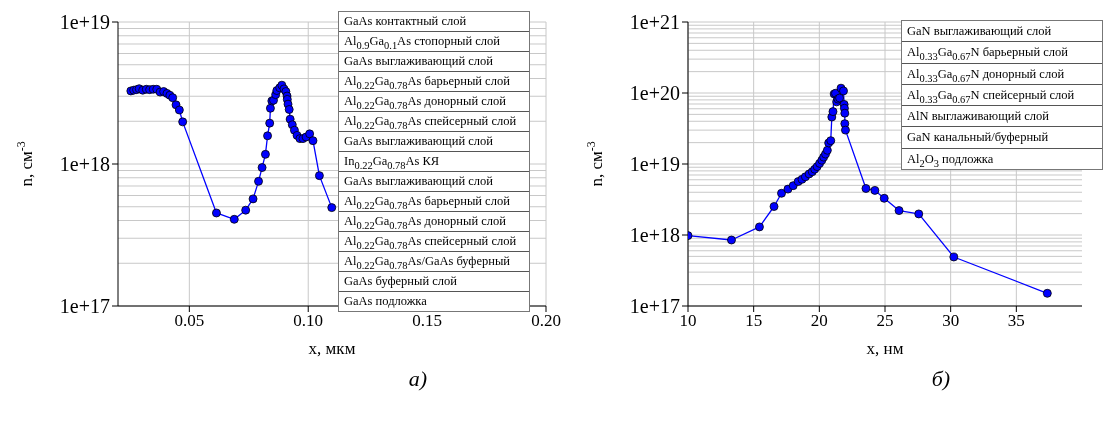 The height and width of the screenshot is (441, 1116). Describe the element at coordinates (951, 321) in the screenshot. I see `x-tick-label: 30` at that location.